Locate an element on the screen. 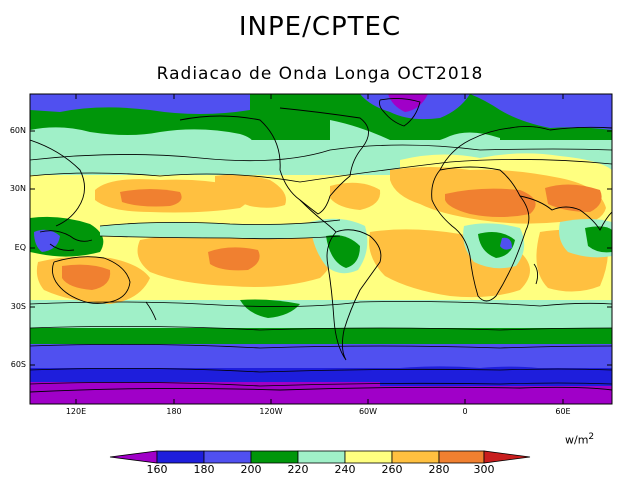  lat-label-eq: EQ is located at coordinates (20, 247).